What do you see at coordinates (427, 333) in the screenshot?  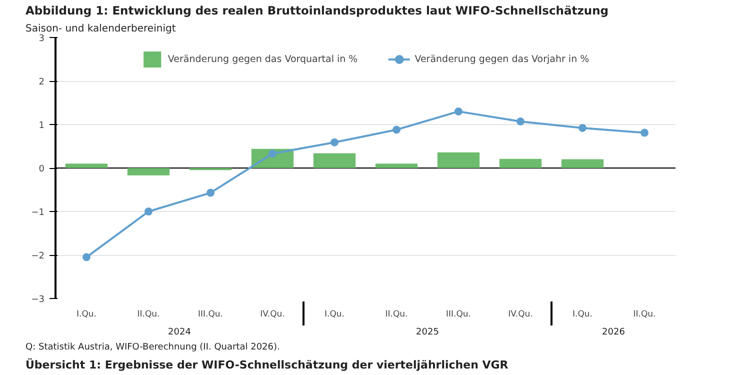 I see `text: 2025` at bounding box center [427, 333].